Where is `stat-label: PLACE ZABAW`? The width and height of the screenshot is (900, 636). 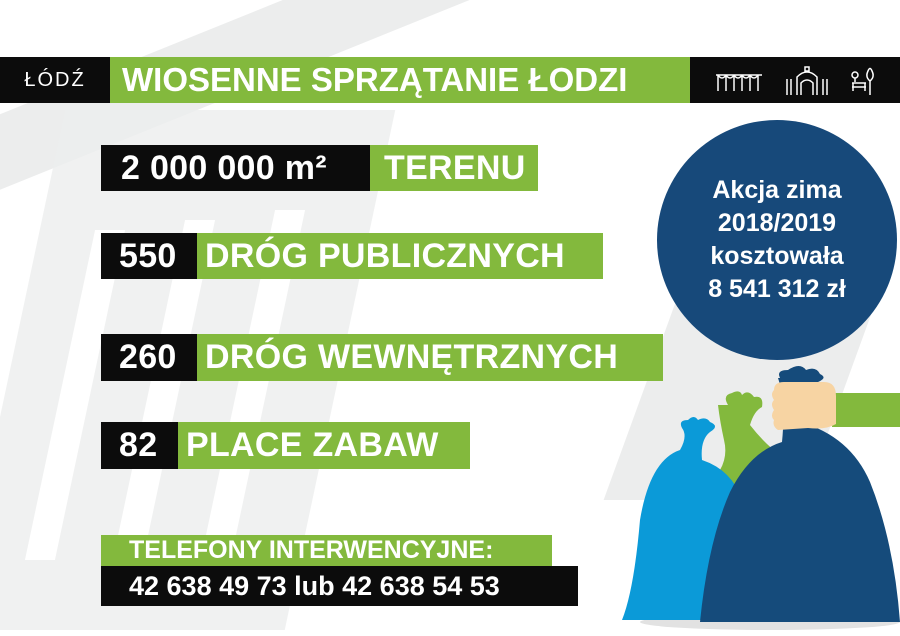 stat-label: PLACE ZABAW is located at coordinates (312, 445).